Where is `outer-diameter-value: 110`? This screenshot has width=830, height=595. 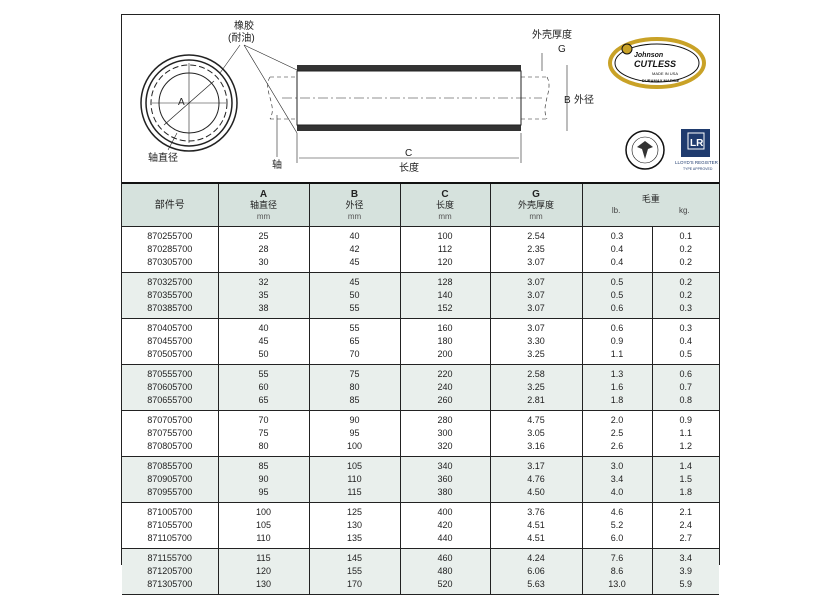 outer-diameter-value: 110 is located at coordinates (354, 479).